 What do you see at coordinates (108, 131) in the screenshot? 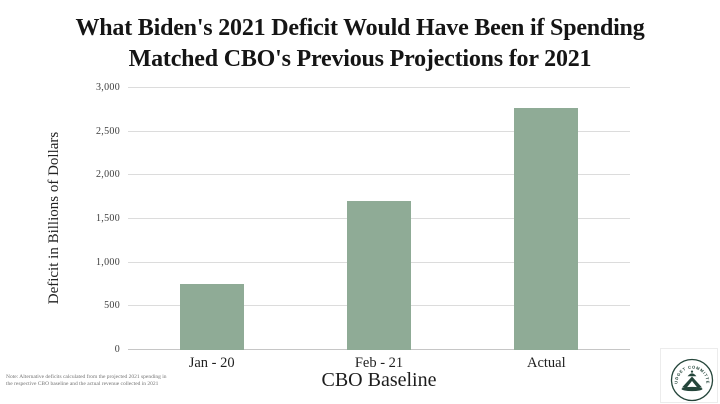
I see `y-tick-label-2500: 2,500` at bounding box center [108, 131].